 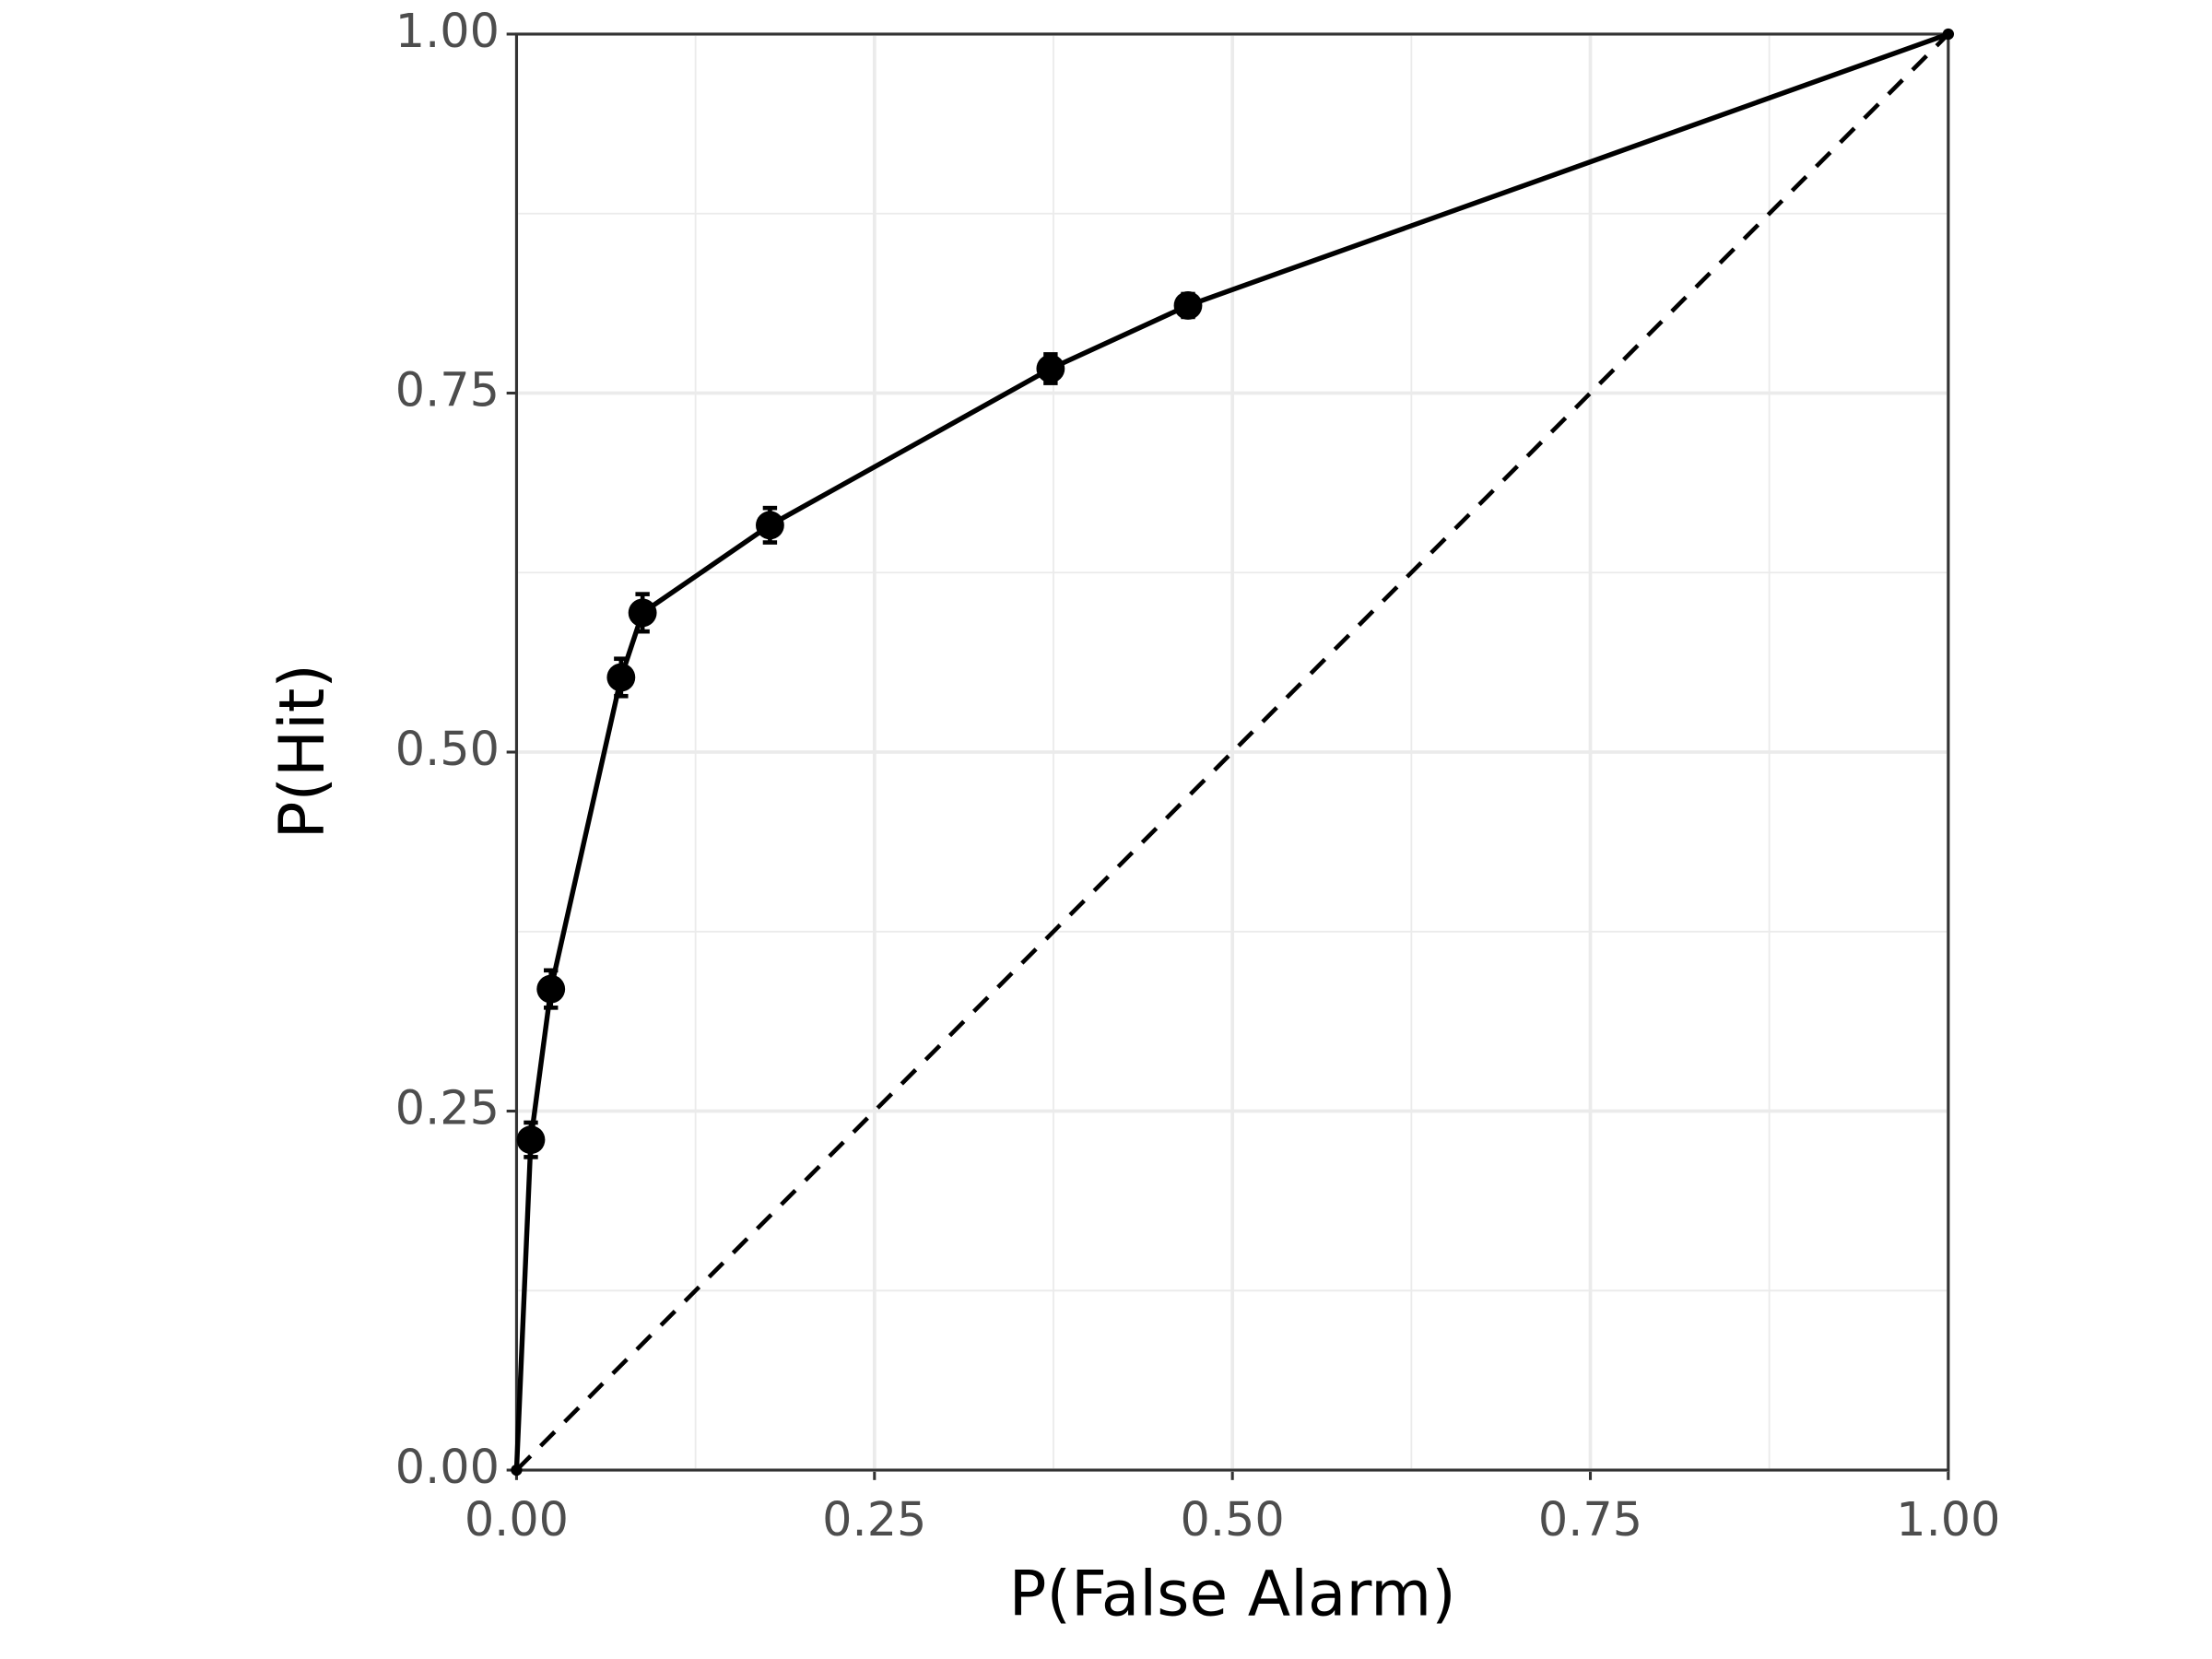 I want to click on y-axis-title: P(Hit), so click(x=301, y=751).